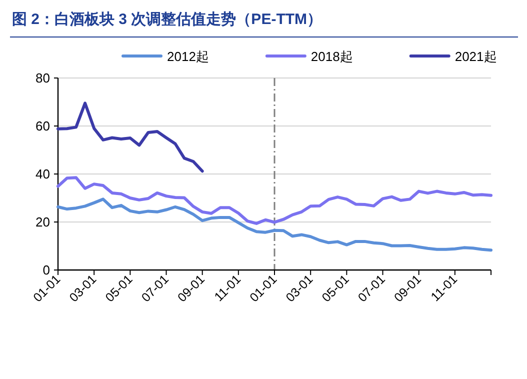 The width and height of the screenshot is (527, 379). What do you see at coordinates (43, 174) in the screenshot?
I see `y-tick-label: 40` at bounding box center [43, 174].